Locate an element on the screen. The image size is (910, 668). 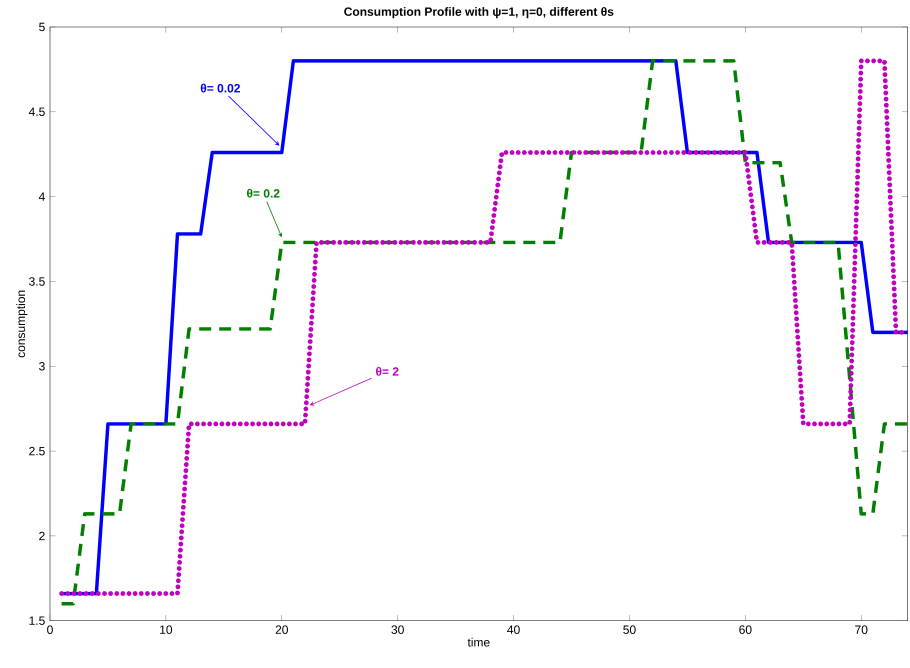
x-tick-label: 50 is located at coordinates (629, 630).